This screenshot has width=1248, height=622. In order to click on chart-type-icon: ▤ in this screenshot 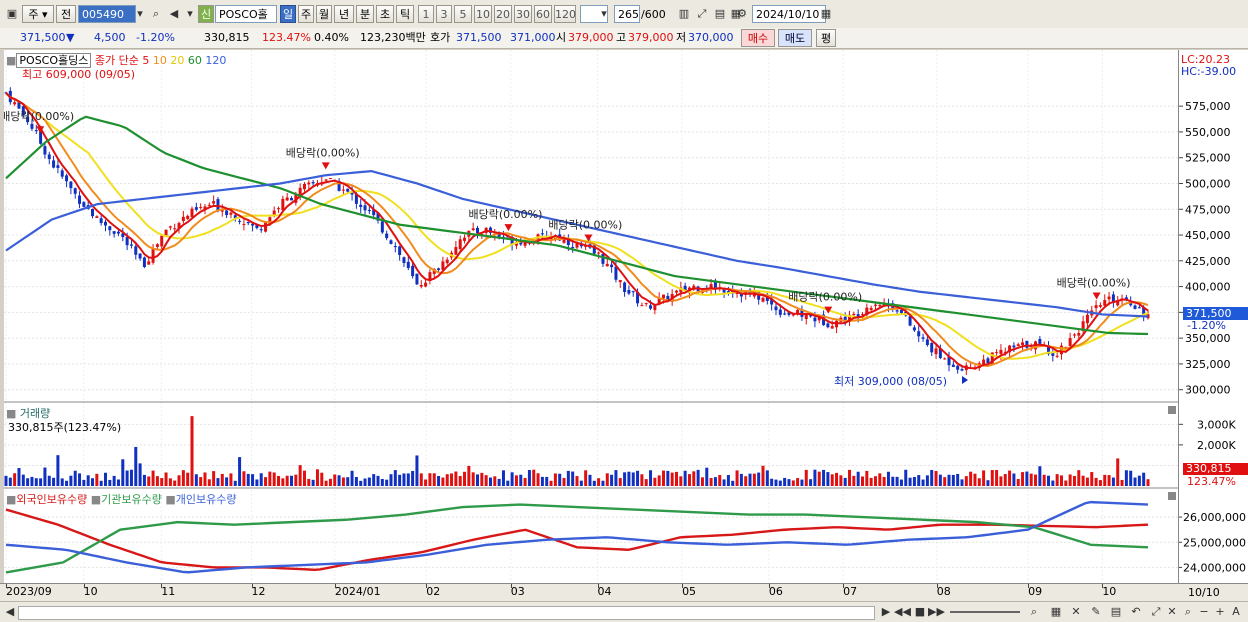, I will do `click(1116, 611)`.